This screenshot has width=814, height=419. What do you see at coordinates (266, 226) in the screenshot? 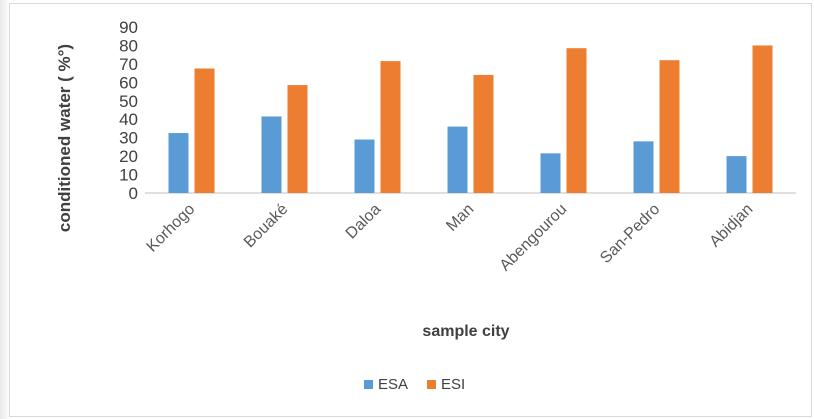
I see `x-tick-label: Bouaké` at bounding box center [266, 226].